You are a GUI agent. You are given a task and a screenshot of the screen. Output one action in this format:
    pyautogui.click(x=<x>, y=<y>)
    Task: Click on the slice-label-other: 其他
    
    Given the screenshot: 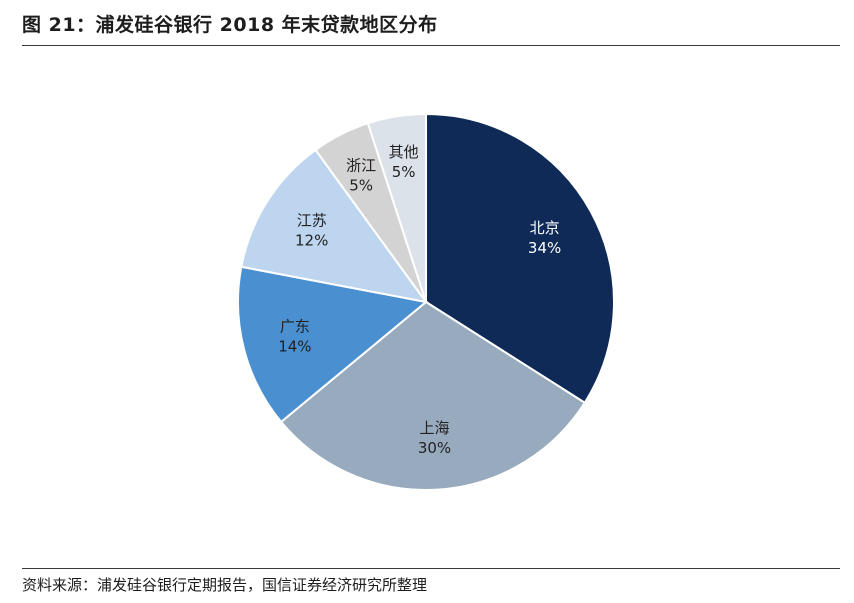 What is the action you would take?
    pyautogui.click(x=404, y=152)
    